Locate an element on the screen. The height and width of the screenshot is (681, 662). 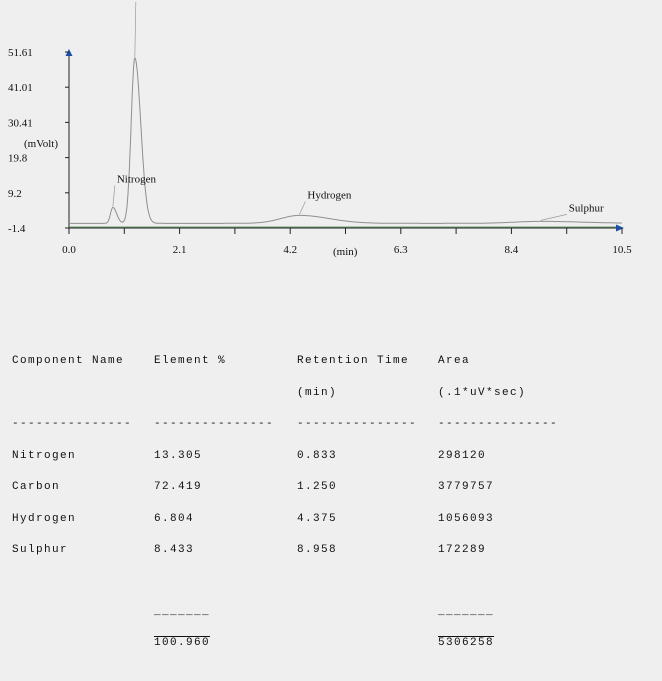
cell-element: 6.804 is located at coordinates (174, 518).